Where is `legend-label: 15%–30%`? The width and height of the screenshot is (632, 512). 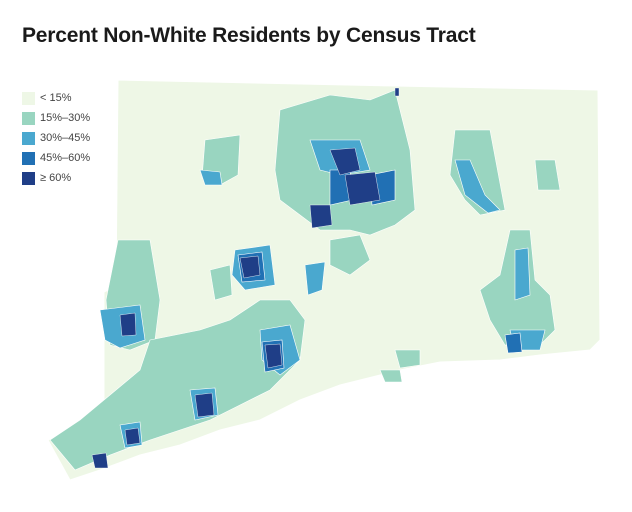
legend-label: 15%–30% is located at coordinates (65, 118).